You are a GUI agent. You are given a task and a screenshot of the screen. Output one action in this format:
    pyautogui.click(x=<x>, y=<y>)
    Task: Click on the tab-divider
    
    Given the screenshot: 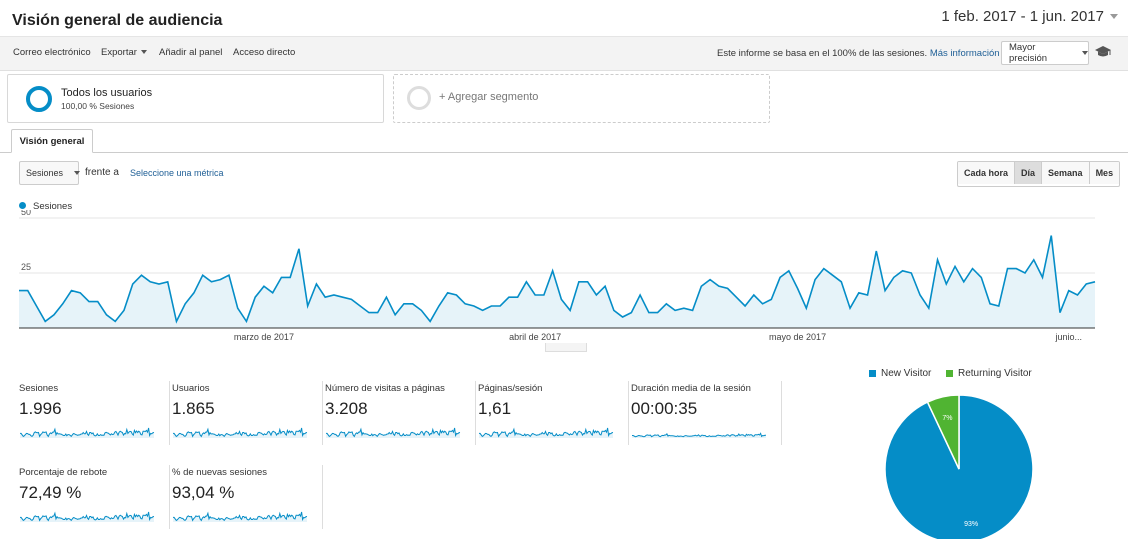 What is the action you would take?
    pyautogui.click(x=564, y=152)
    